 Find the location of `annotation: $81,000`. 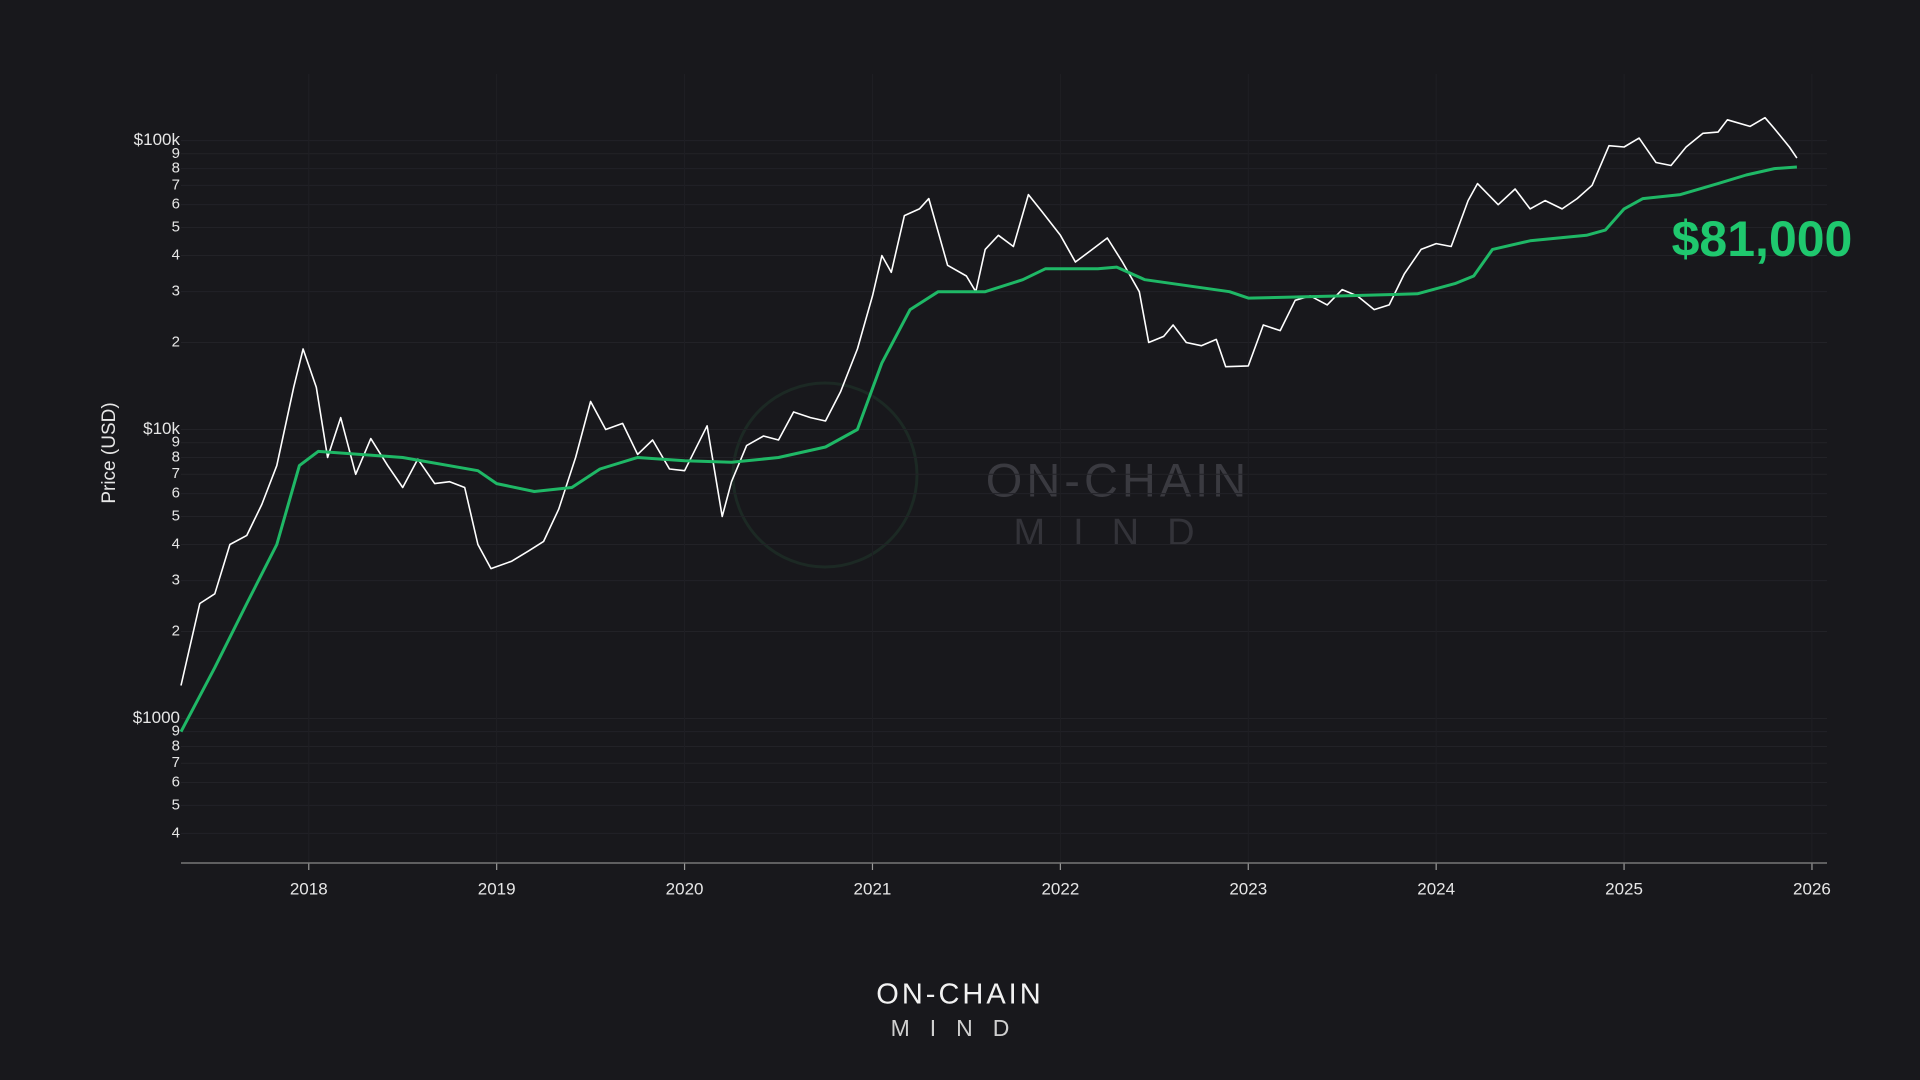

annotation: $81,000 is located at coordinates (1762, 239).